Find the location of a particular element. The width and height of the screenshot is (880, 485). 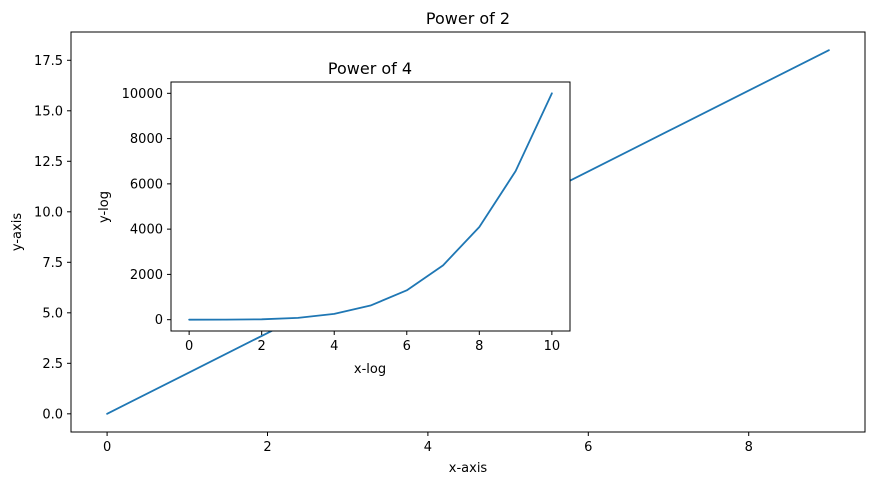

main-chart-title: Power of 2 is located at coordinates (468, 18).